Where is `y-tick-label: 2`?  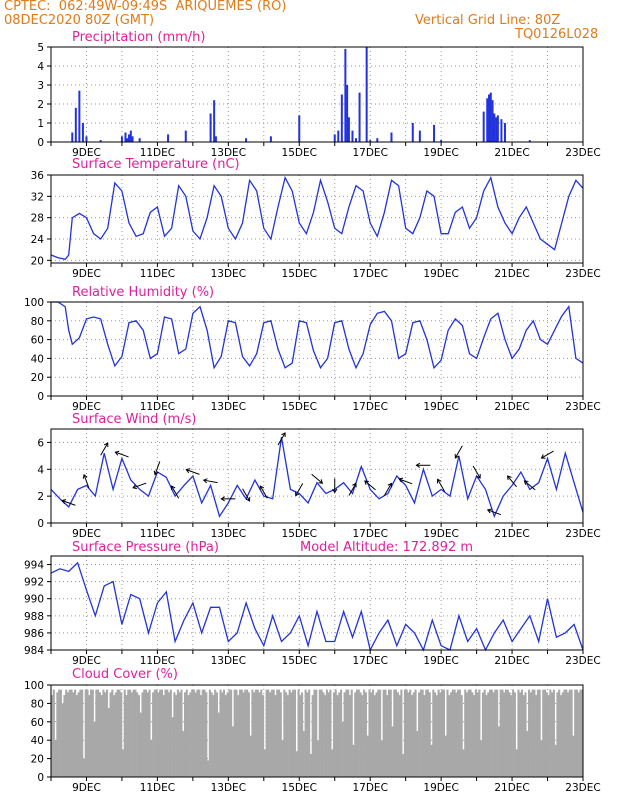
y-tick-label: 2 is located at coordinates (40, 105).